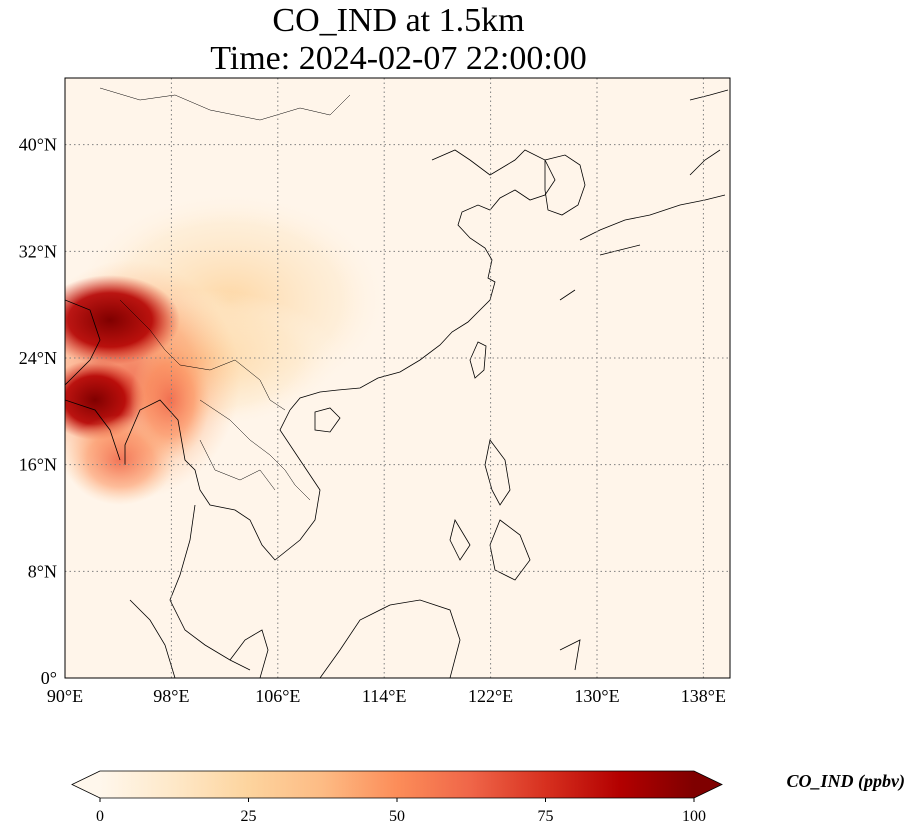  I want to click on lat-tick-label: 8°N, so click(42, 571).